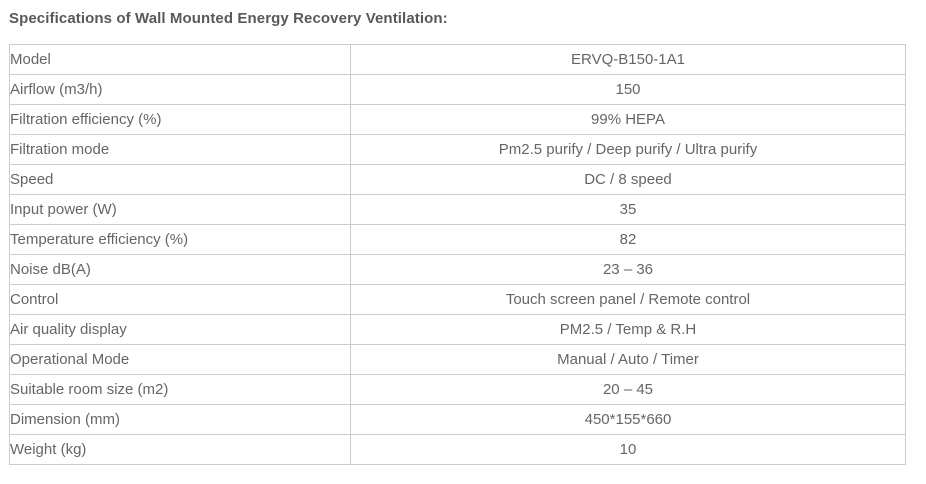  I want to click on spec-label: Dimension (mm), so click(180, 419).